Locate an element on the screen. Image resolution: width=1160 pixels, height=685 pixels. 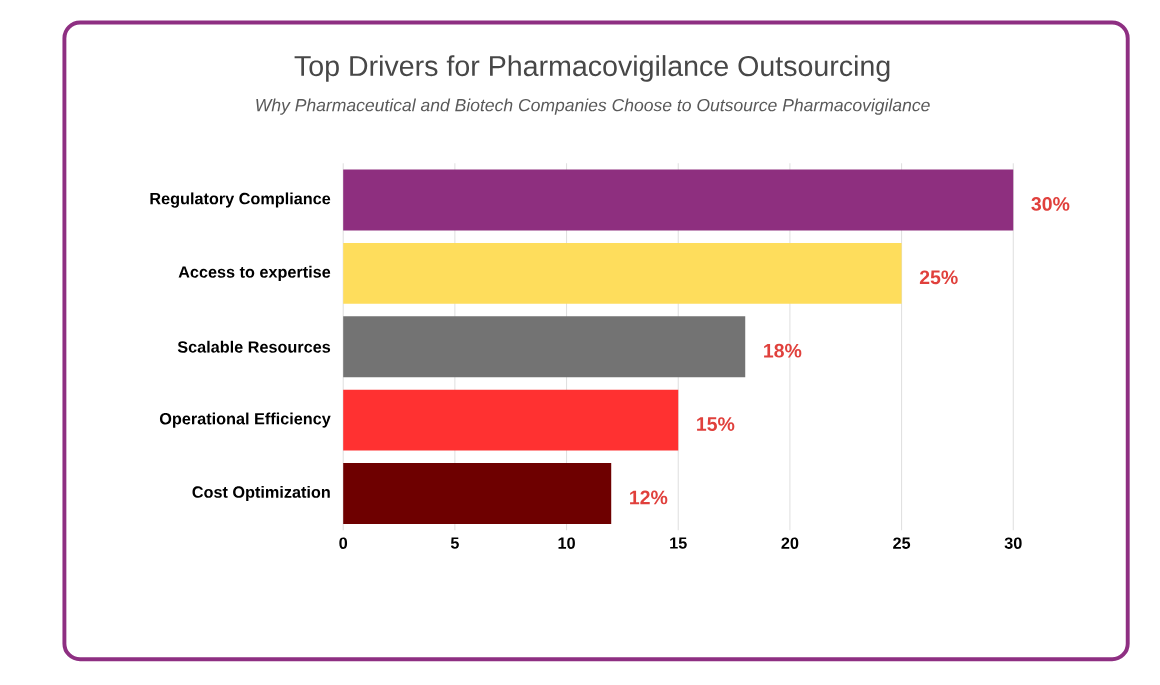
x-tick-label: 10 is located at coordinates (566, 543).